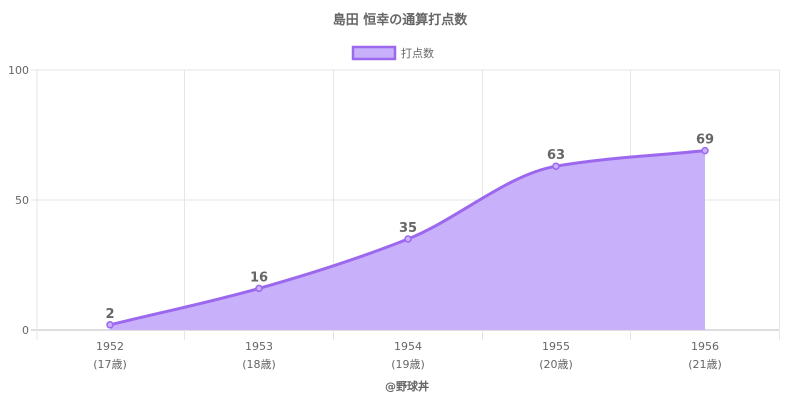 The image size is (800, 400). I want to click on x-tick-label: 1956, so click(705, 346).